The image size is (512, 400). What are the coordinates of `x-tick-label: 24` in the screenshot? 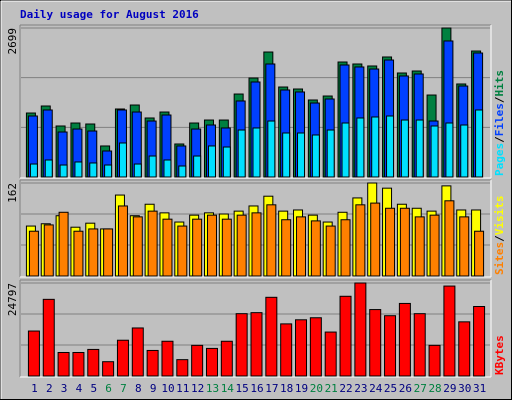 It's located at (376, 388).